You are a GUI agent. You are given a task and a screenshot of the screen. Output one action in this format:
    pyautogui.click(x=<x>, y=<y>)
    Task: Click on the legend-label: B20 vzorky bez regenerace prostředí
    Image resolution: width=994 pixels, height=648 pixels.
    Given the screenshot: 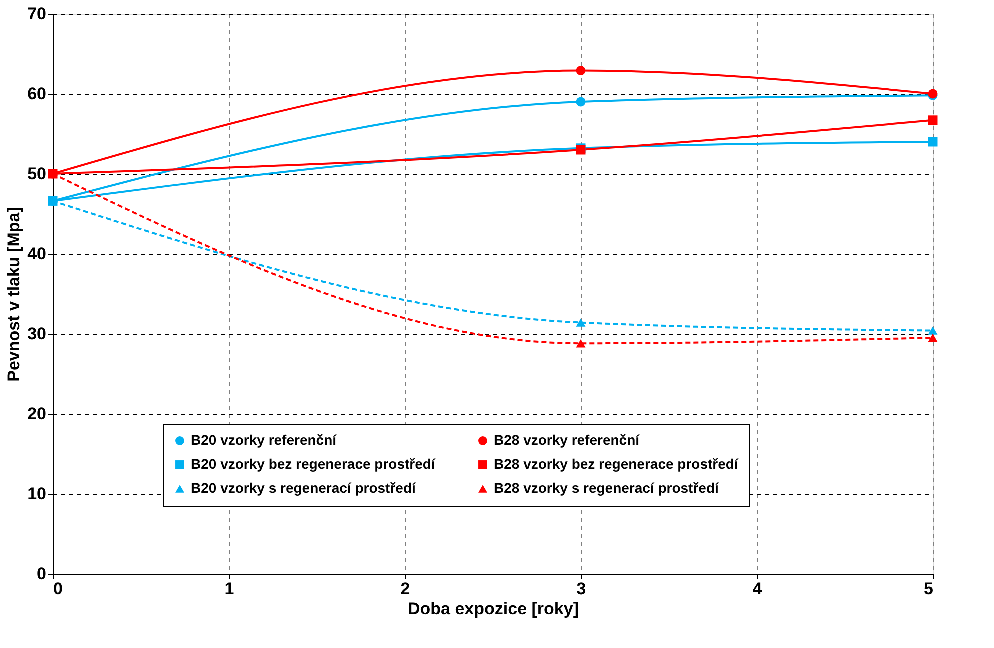 What is the action you would take?
    pyautogui.click(x=313, y=464)
    